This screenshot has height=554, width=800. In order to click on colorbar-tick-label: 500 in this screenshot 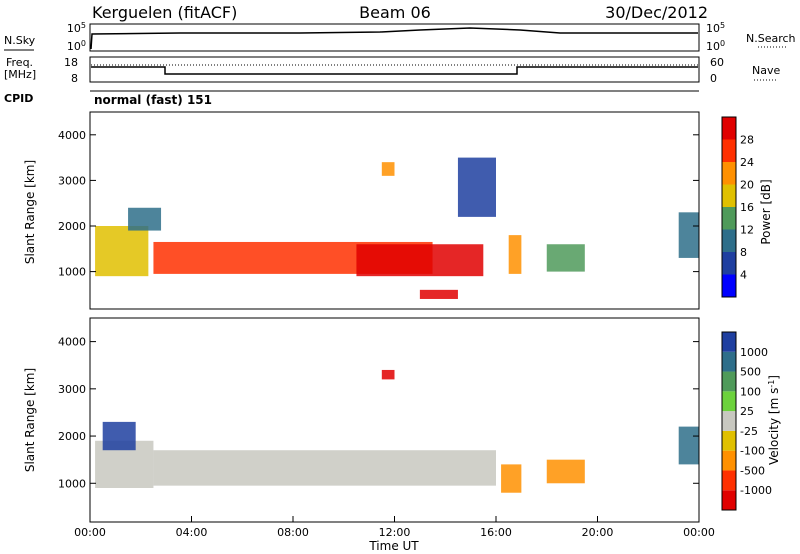, I will do `click(750, 372)`.